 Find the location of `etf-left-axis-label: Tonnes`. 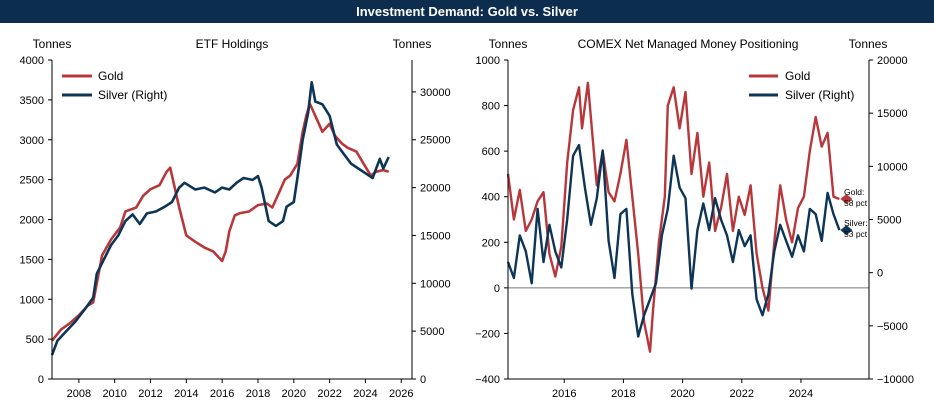

etf-left-axis-label: Tonnes is located at coordinates (52, 44).